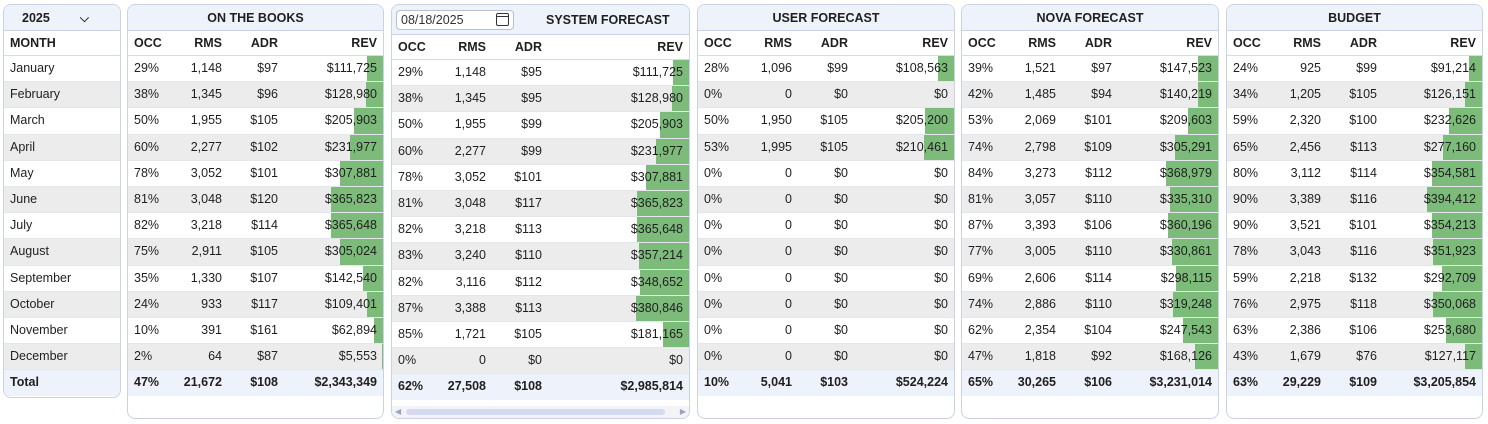 The image size is (1488, 424). What do you see at coordinates (62, 304) in the screenshot?
I see `month-row: October` at bounding box center [62, 304].